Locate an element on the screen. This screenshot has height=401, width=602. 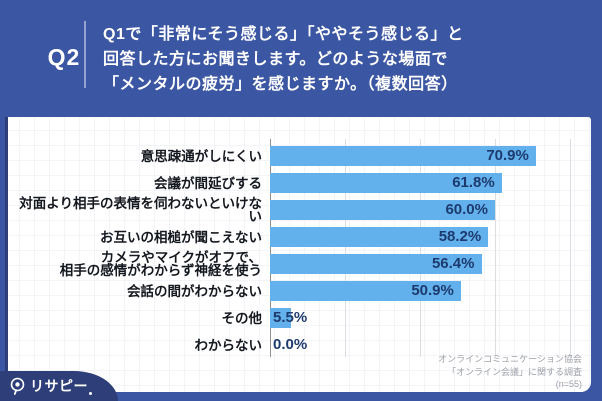
category-label: 会話の間がわからない is located at coordinates (194, 291).